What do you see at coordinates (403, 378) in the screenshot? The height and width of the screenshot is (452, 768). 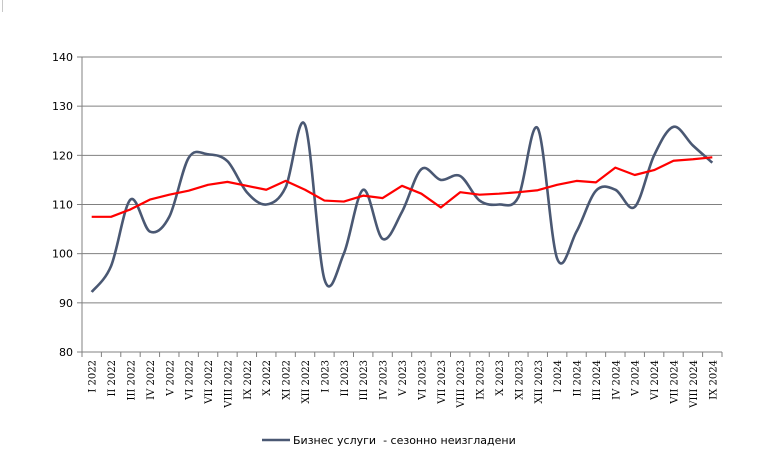 I see `x-tick-label: V 2023` at bounding box center [403, 378].